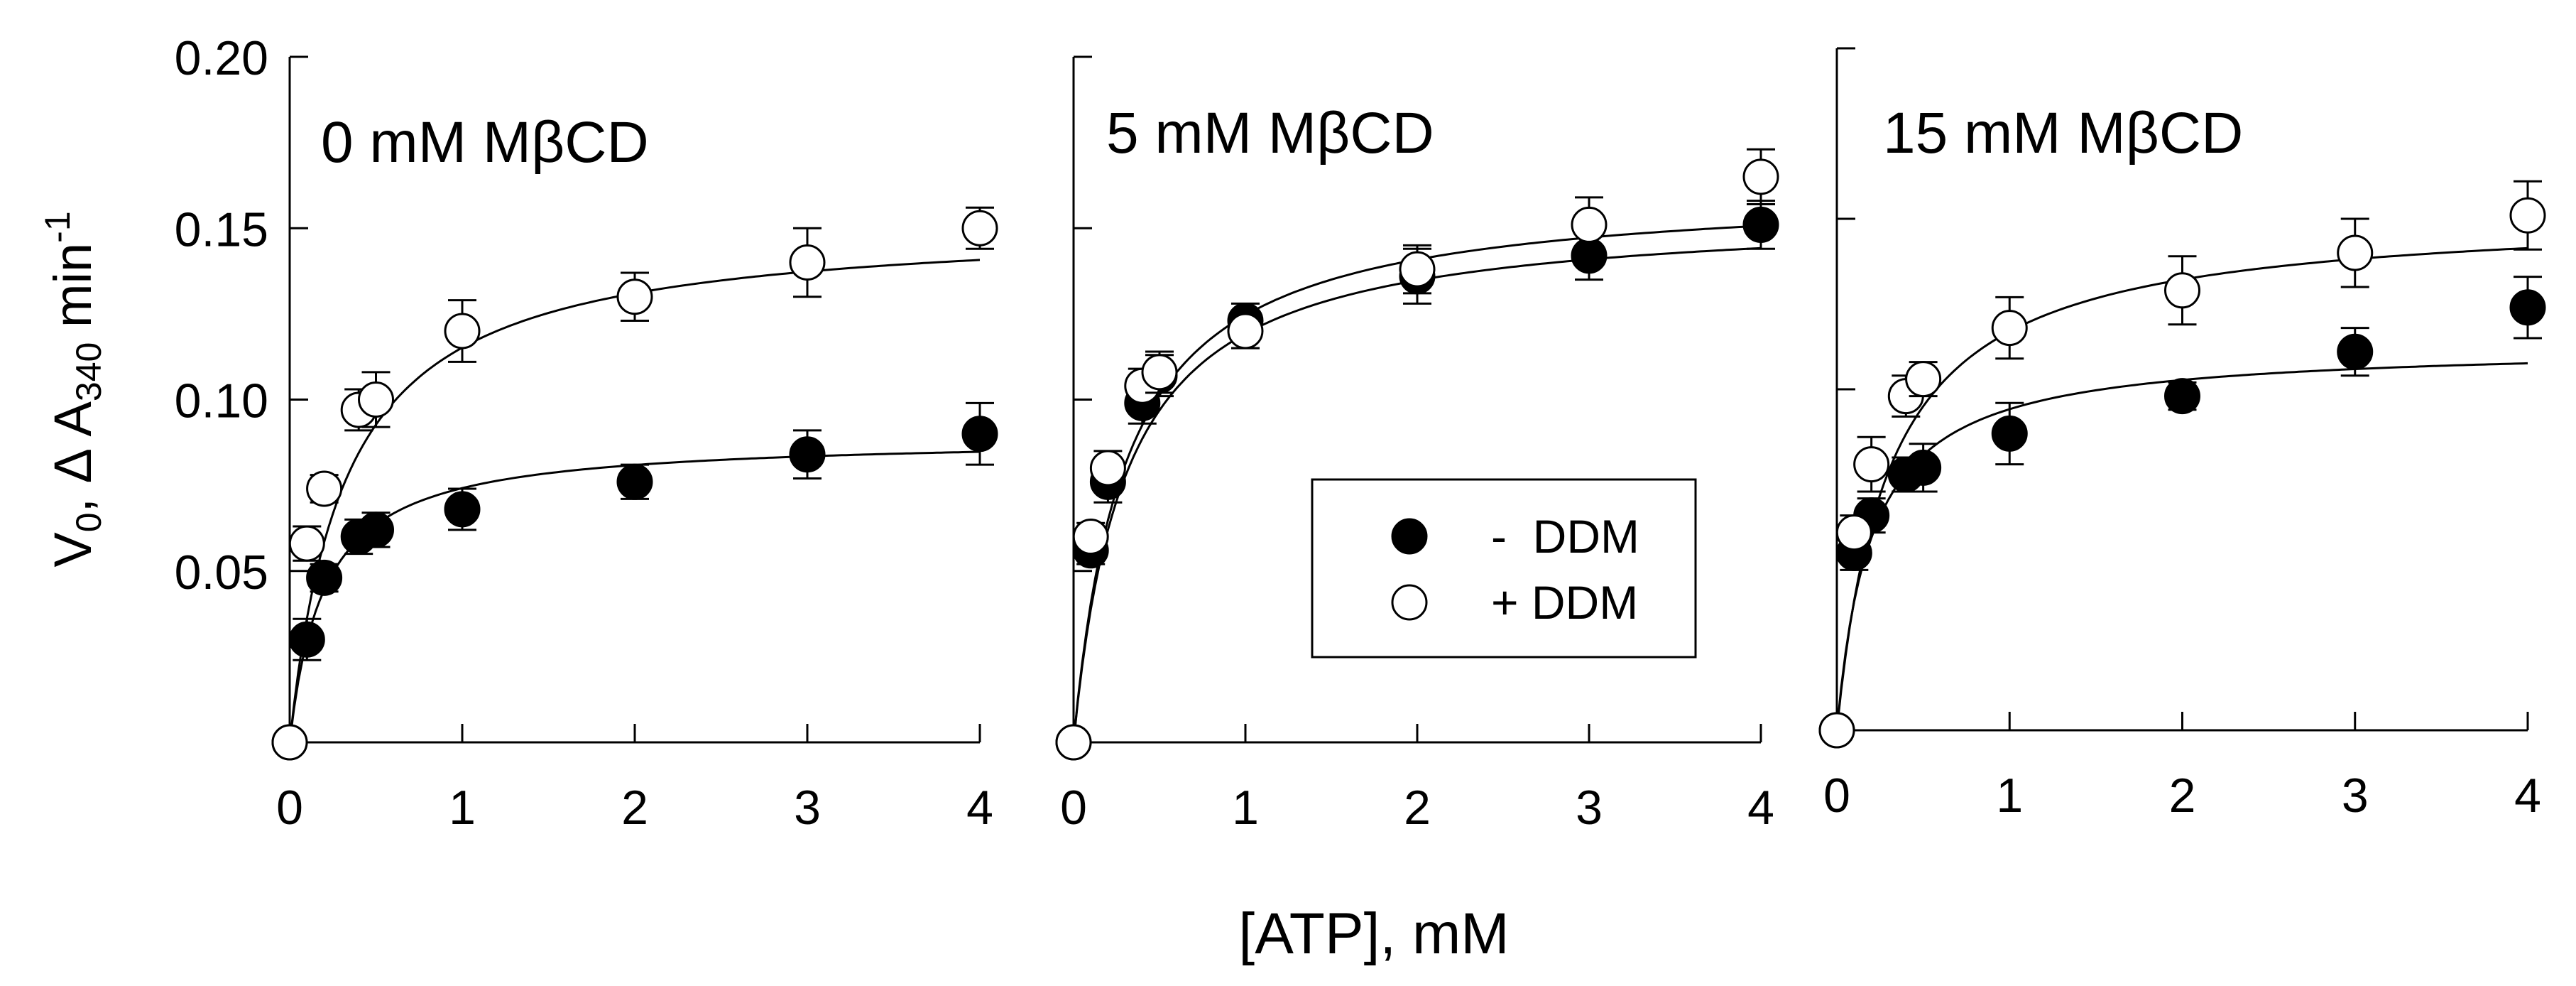  Describe the element at coordinates (1564, 602) in the screenshot. I see `legend-label-plus-ddm: + DDM` at that location.